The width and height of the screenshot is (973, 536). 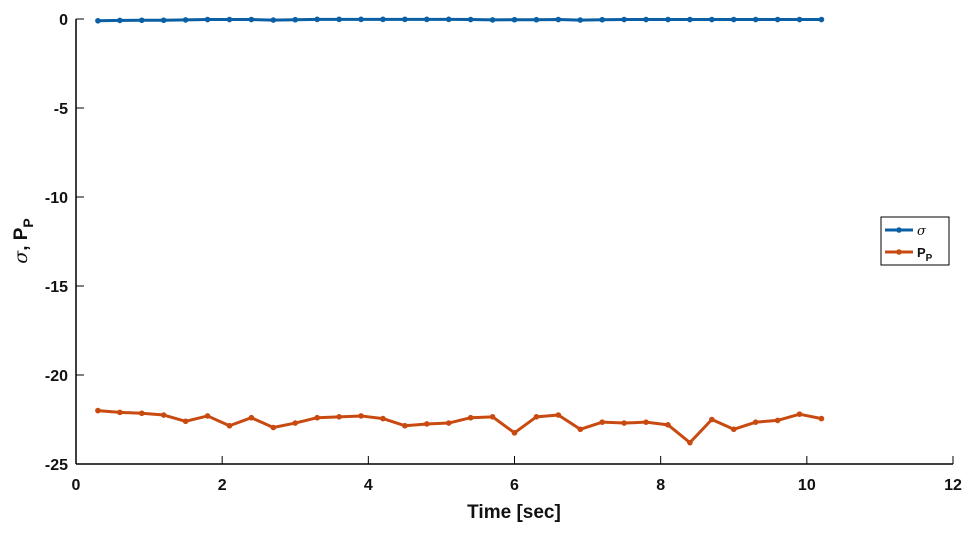 What do you see at coordinates (63, 20) in the screenshot?
I see `y-tick-label: 0` at bounding box center [63, 20].